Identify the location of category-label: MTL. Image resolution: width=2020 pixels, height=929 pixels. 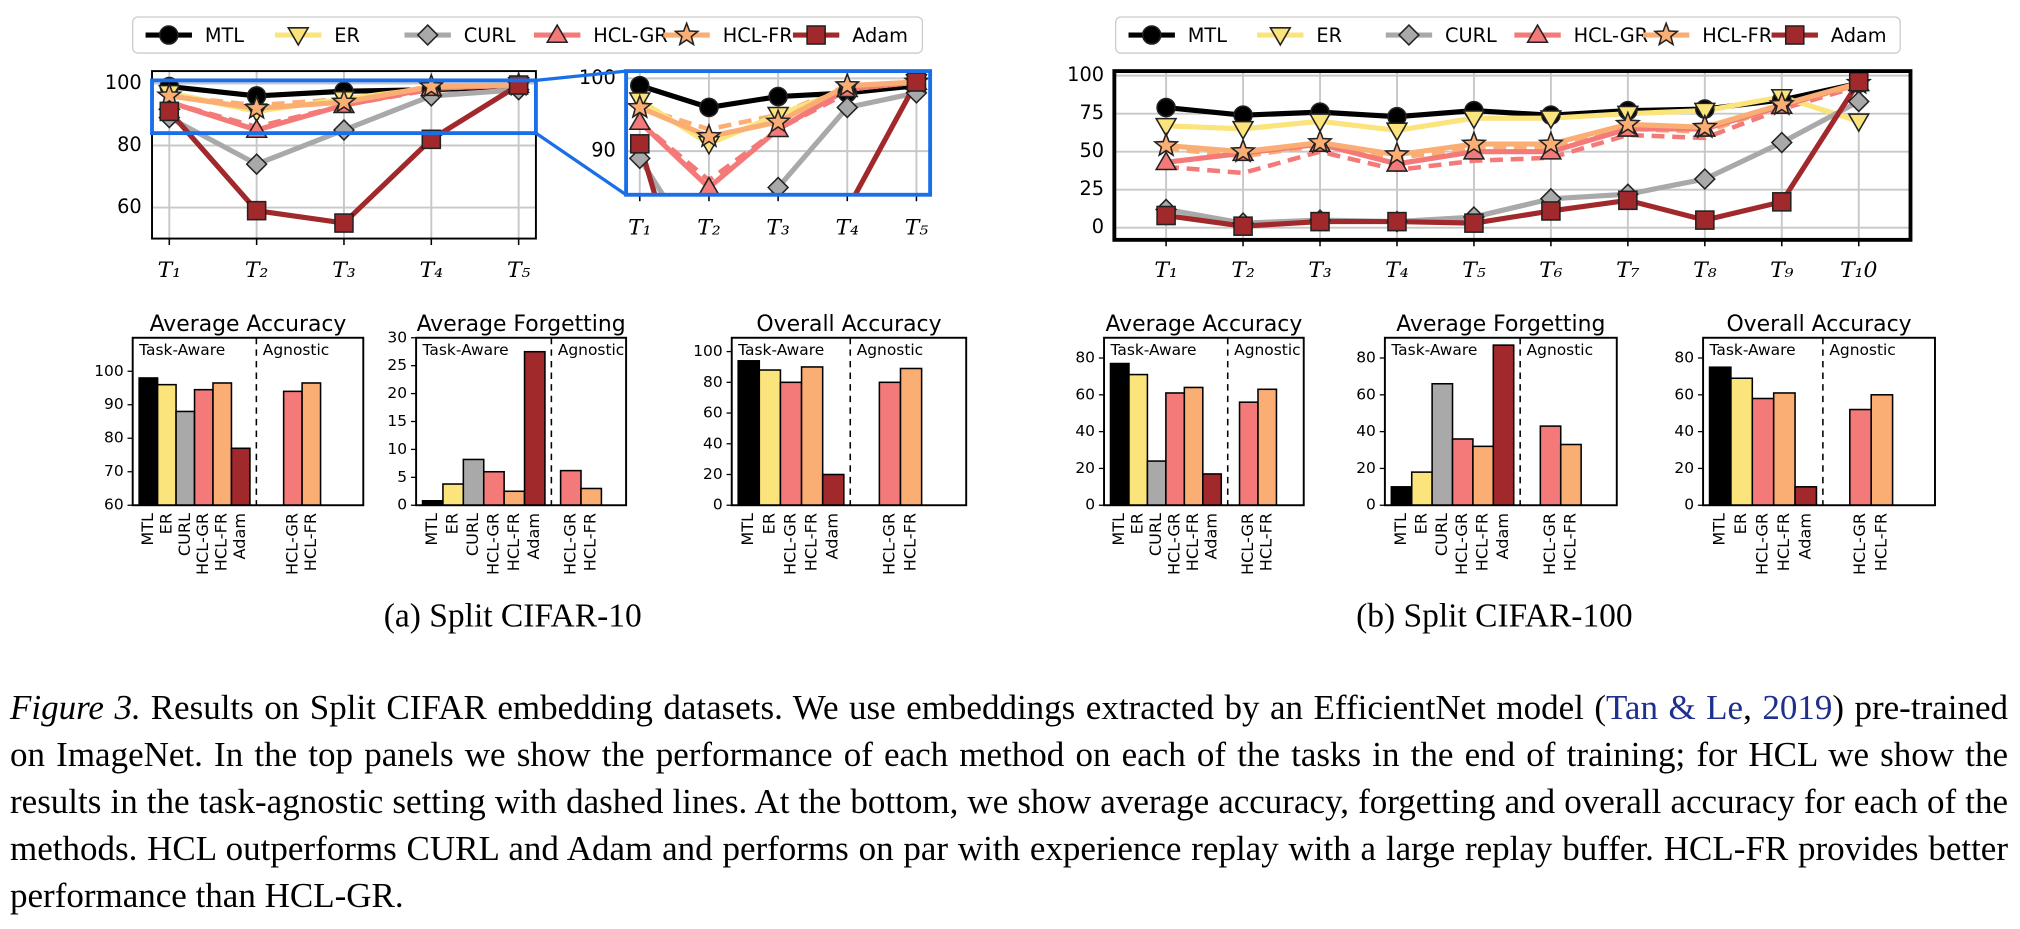
(1118, 529).